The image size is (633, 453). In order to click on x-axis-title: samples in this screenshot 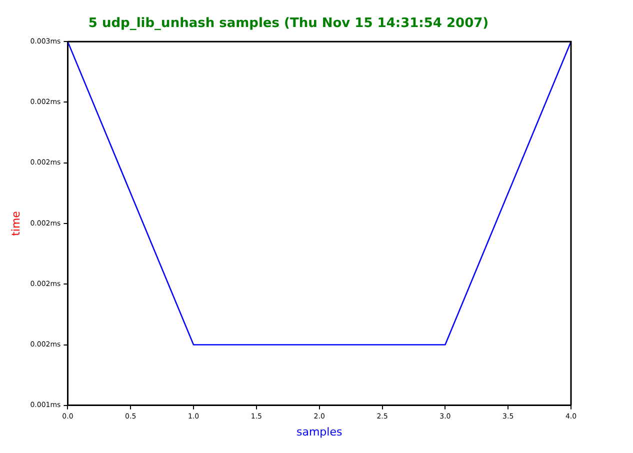, I will do `click(319, 431)`.